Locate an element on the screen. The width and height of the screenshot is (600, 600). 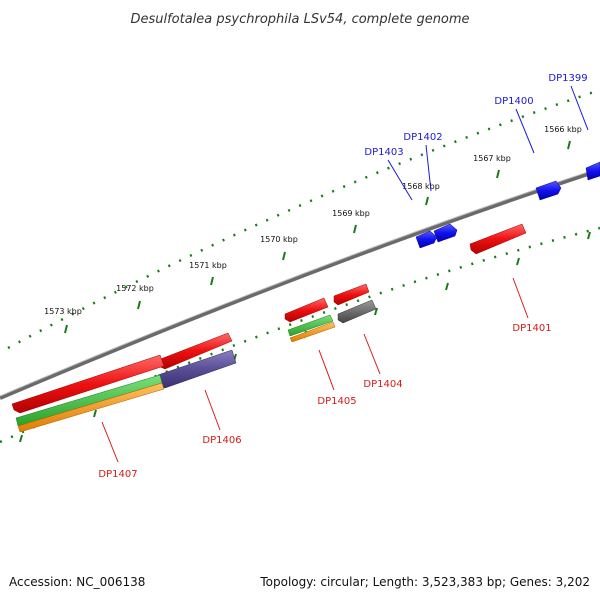
tick-label: 1567 kbp is located at coordinates (492, 158).